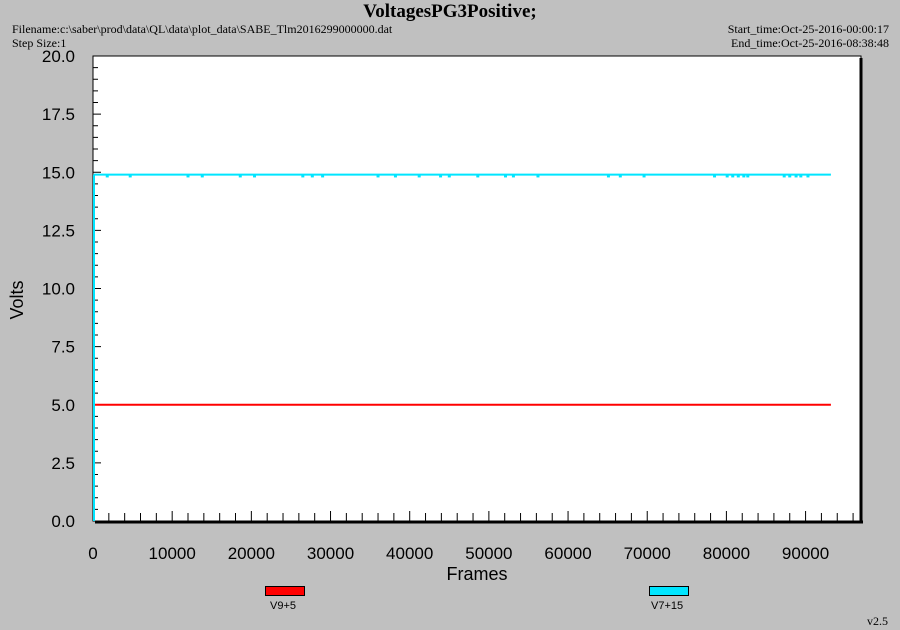 This screenshot has height=630, width=900. What do you see at coordinates (17, 299) in the screenshot?
I see `y-axis-label: Volts` at bounding box center [17, 299].